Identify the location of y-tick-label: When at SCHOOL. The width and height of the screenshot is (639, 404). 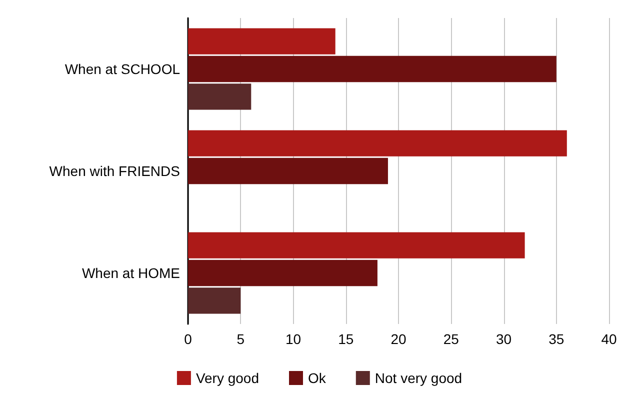
(122, 69).